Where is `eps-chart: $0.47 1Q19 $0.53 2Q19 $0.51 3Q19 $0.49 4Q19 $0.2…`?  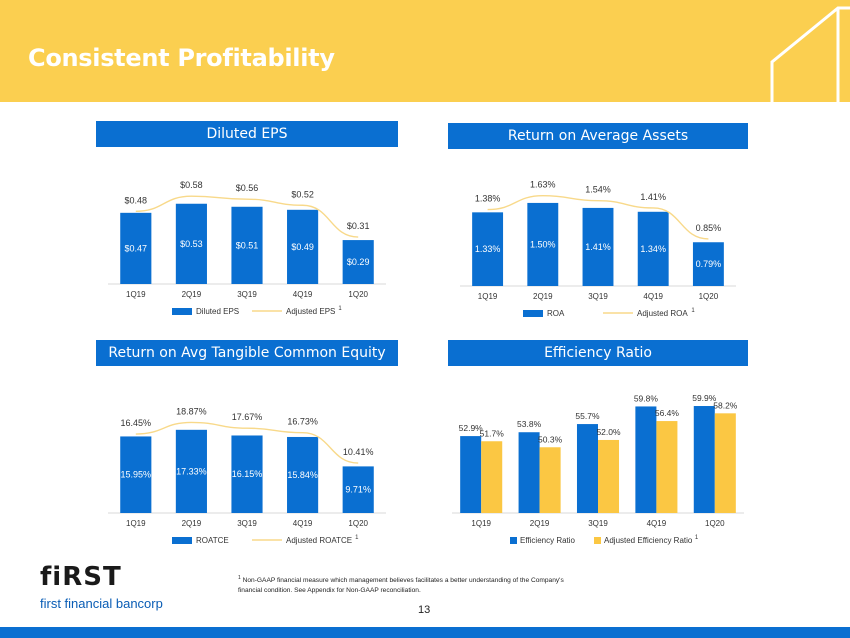
eps-chart: $0.47 1Q19 $0.53 2Q19 $0.51 3Q19 $0.49 4Q19 $0.2… is located at coordinates (247, 248).